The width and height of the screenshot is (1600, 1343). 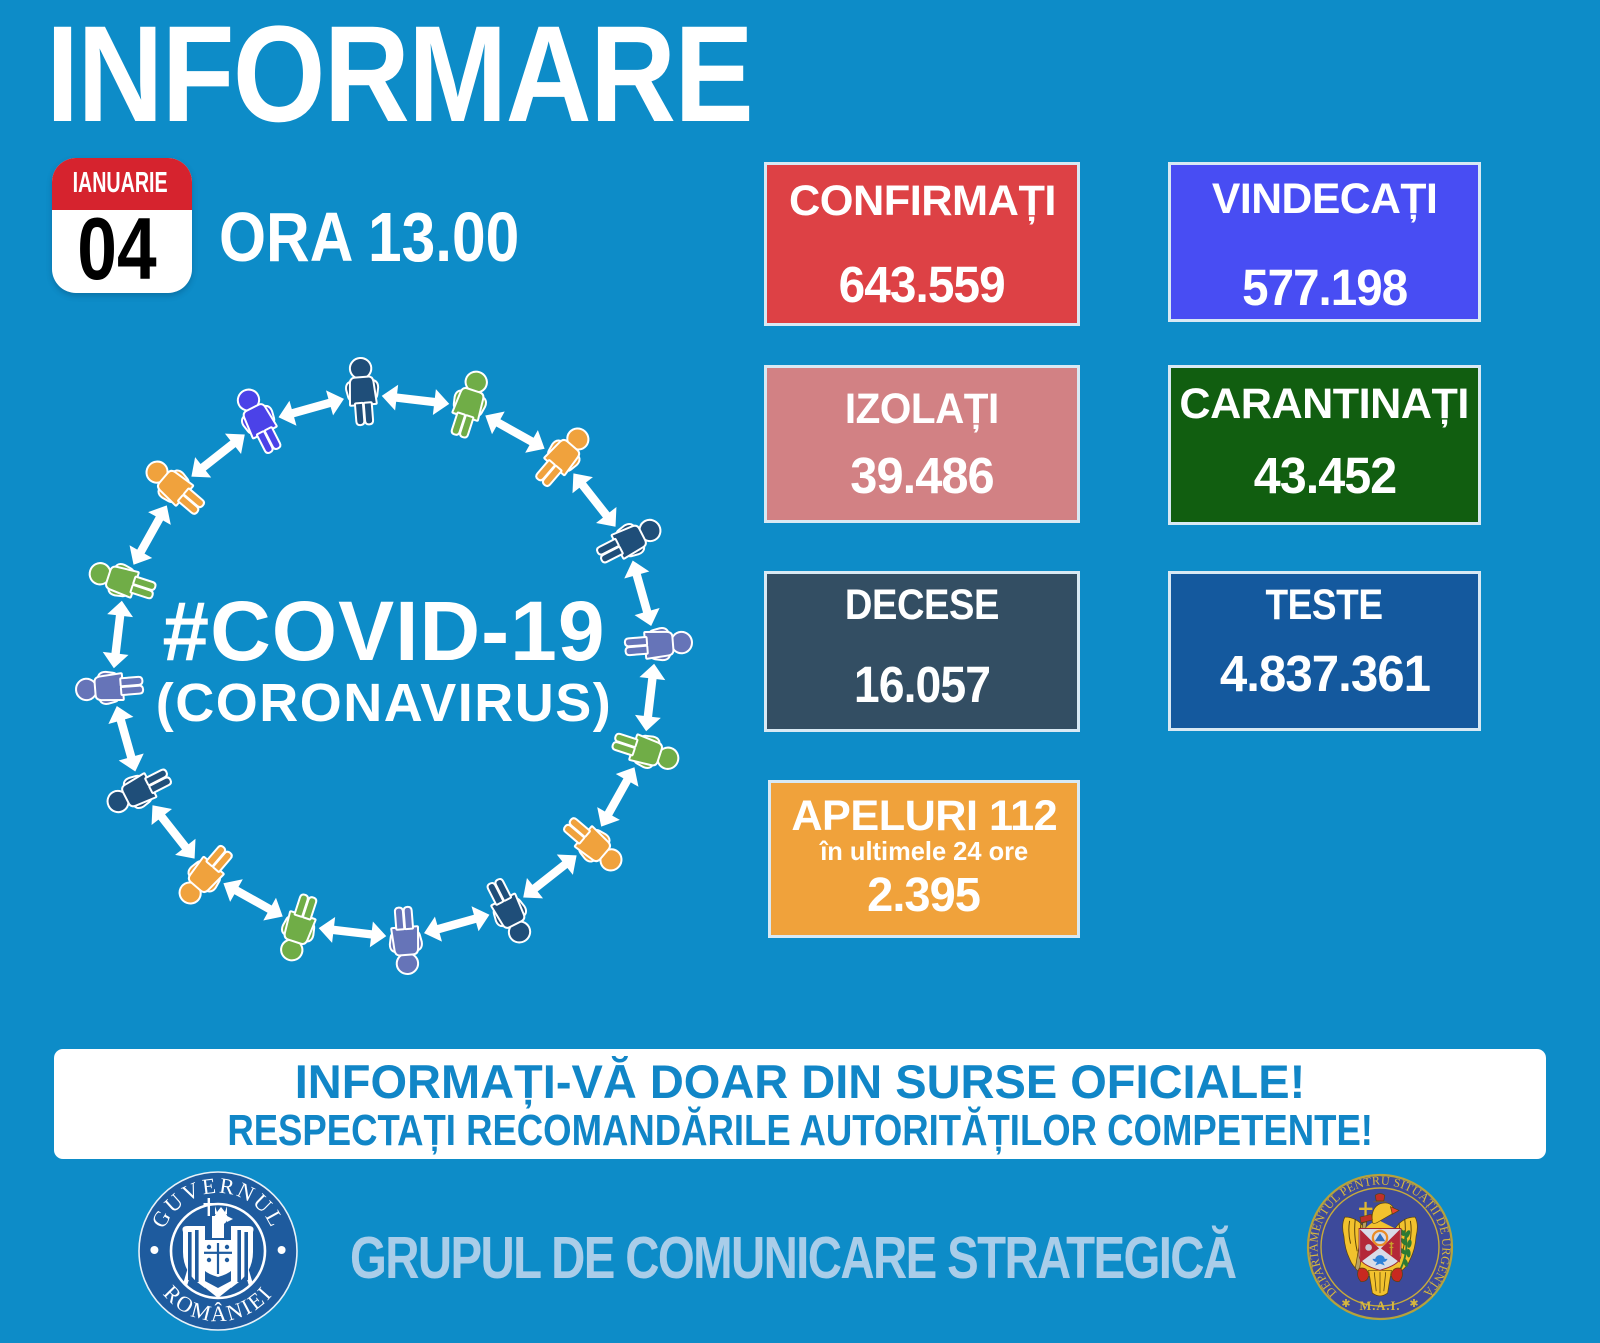 What do you see at coordinates (1379, 1306) in the screenshot?
I see `svg-text: M.A.I.` at bounding box center [1379, 1306].